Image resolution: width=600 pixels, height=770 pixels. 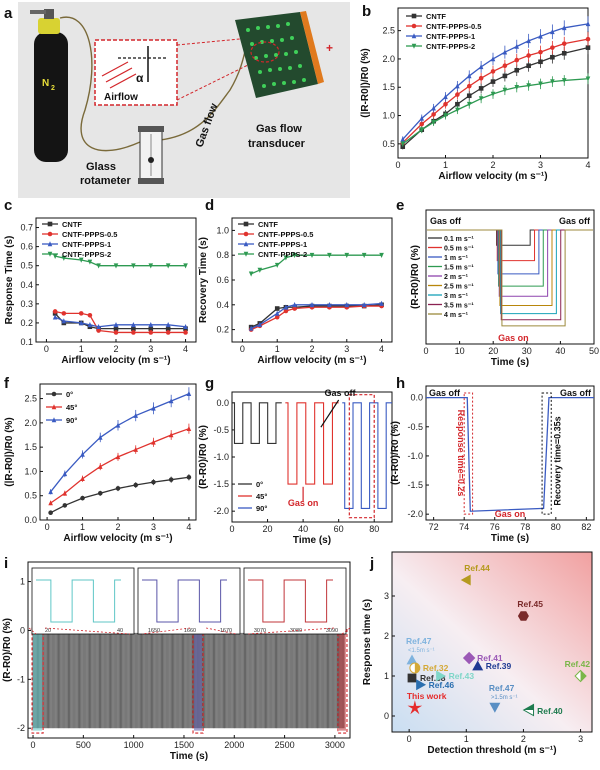 What do you see at coordinates (78, 601) in the screenshot?
I see `inset-signal` at bounding box center [78, 601].